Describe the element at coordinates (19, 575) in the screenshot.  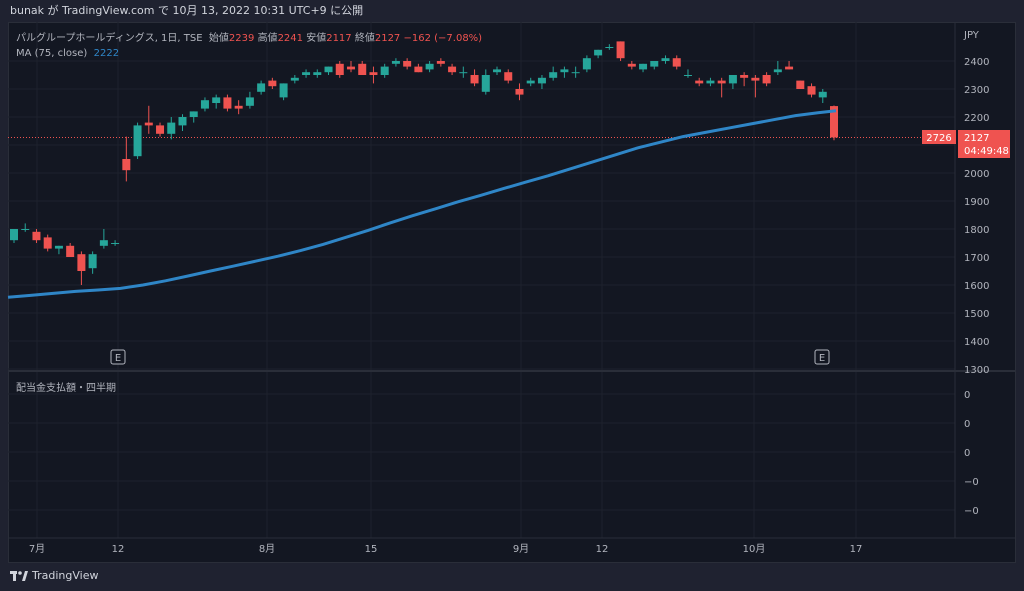
I see `tradingview-logo-icon` at that location.